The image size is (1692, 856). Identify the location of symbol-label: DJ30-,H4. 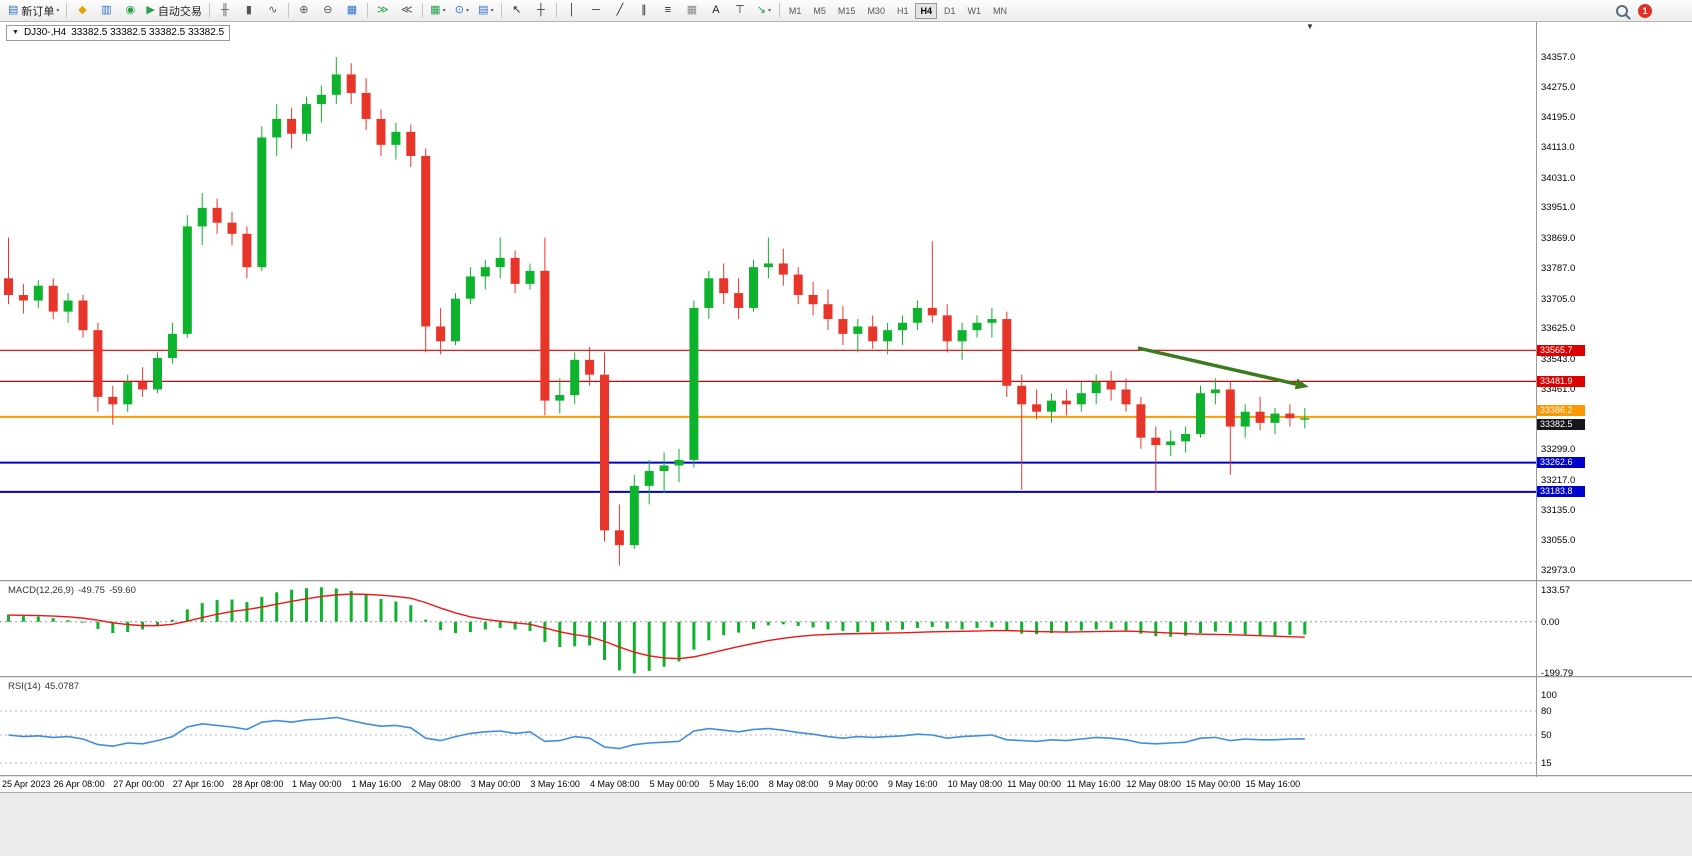
(45, 32).